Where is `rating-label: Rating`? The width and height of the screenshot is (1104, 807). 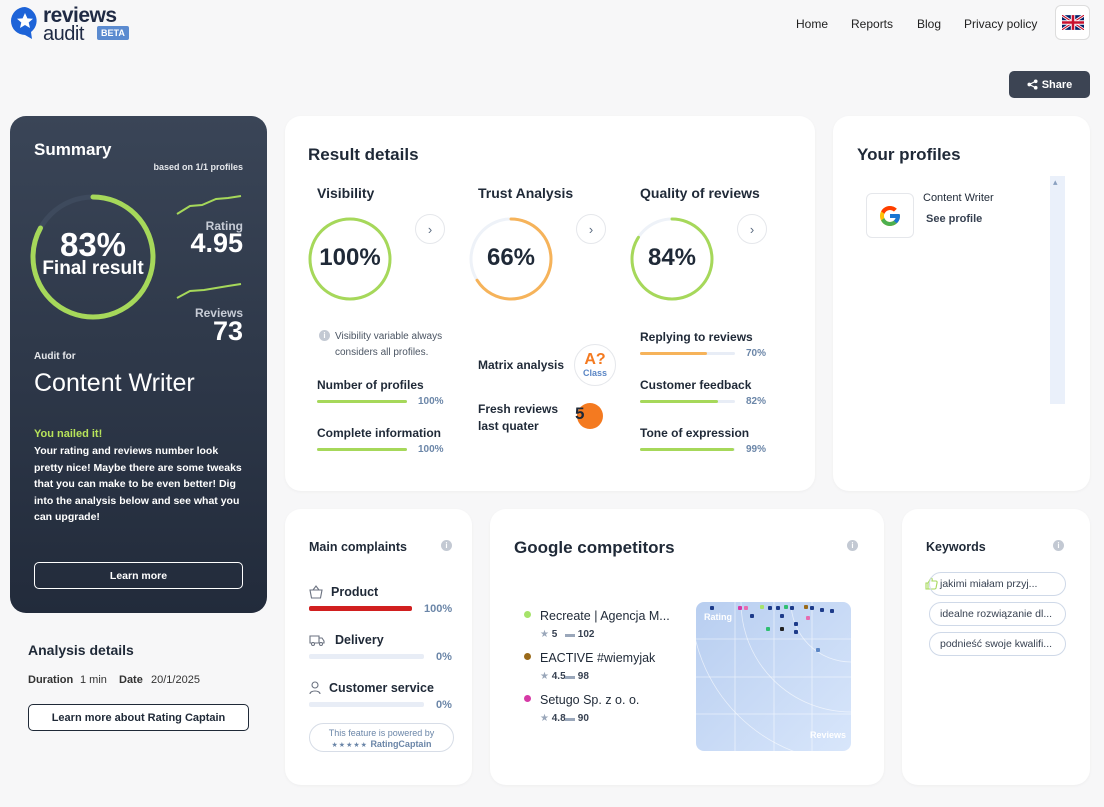
rating-label: Rating is located at coordinates (224, 226).